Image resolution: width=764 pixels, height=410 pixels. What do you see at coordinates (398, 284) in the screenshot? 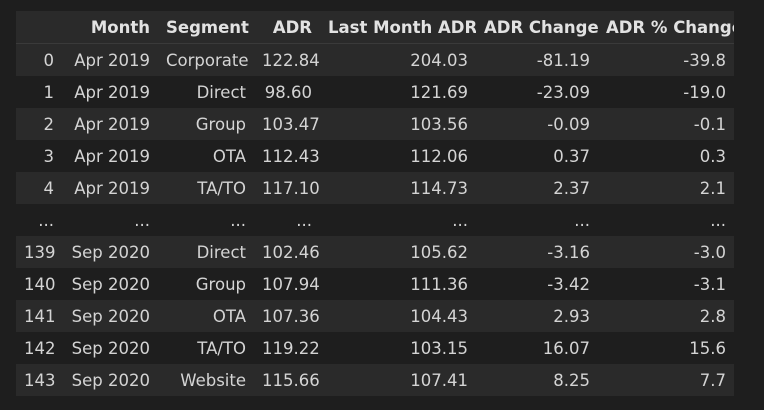
I see `cell-last-month-adr: 111.36` at bounding box center [398, 284].